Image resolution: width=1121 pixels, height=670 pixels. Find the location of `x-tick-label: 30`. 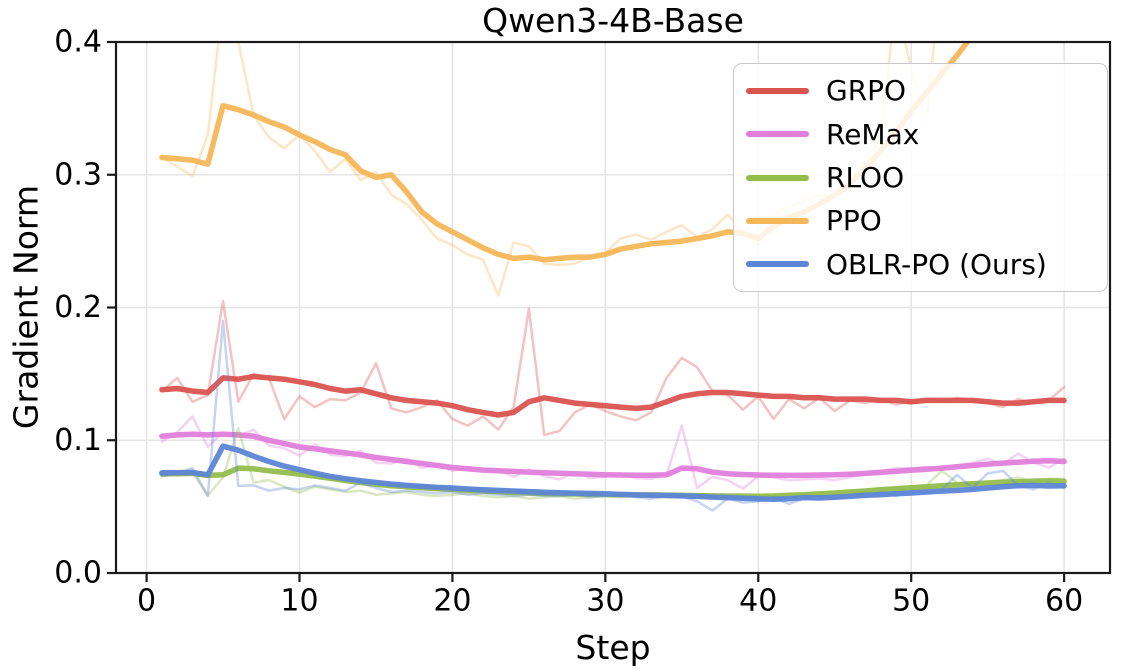

x-tick-label: 30 is located at coordinates (605, 601).